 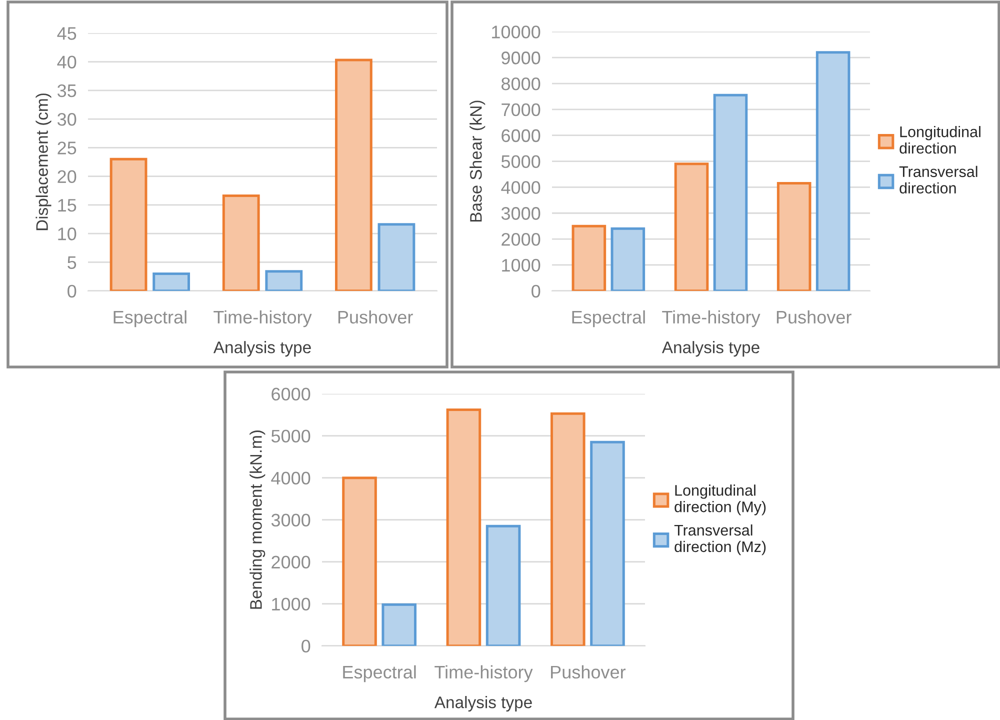 What do you see at coordinates (720, 540) in the screenshot?
I see `legend-label: Transversal direction (Mz)` at bounding box center [720, 540].